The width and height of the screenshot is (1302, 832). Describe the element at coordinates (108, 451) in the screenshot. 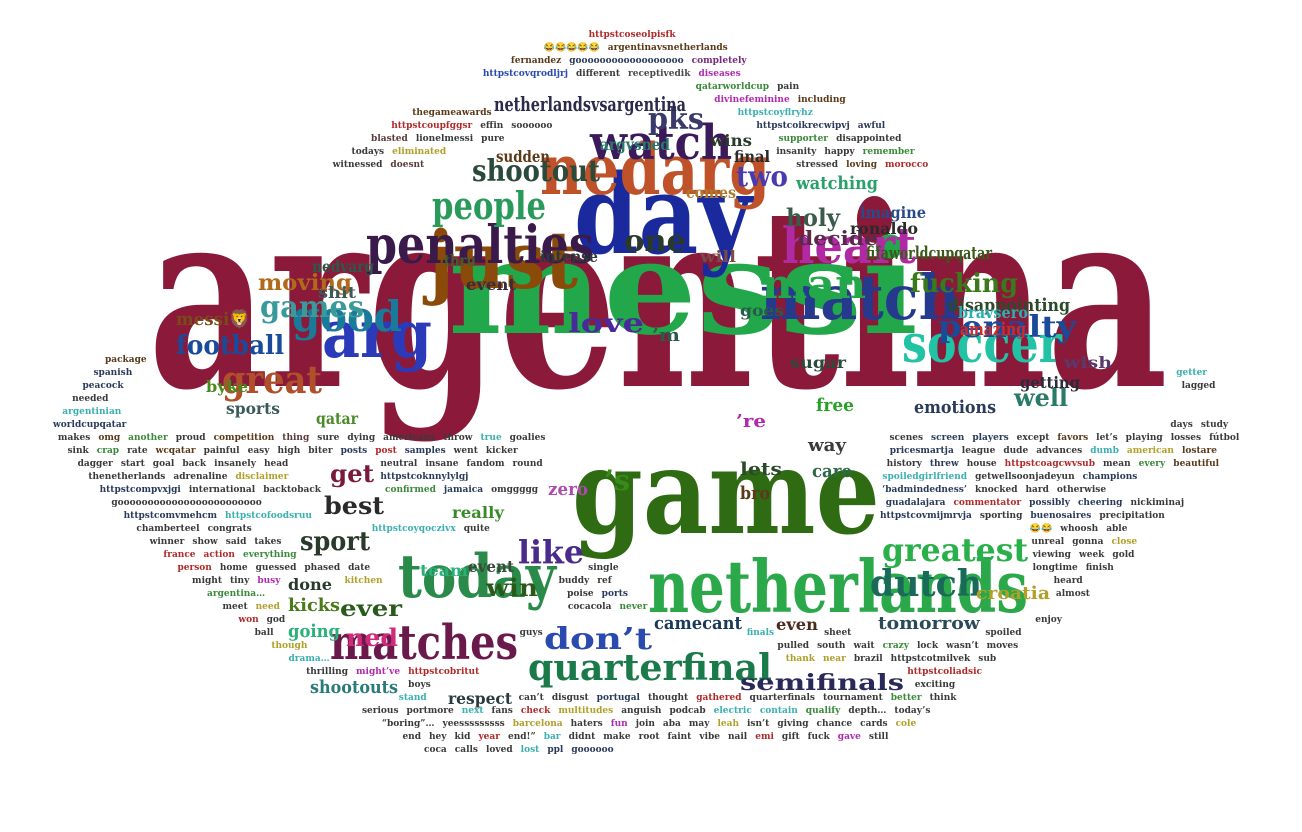

I see `cloud-word-small: crap` at that location.